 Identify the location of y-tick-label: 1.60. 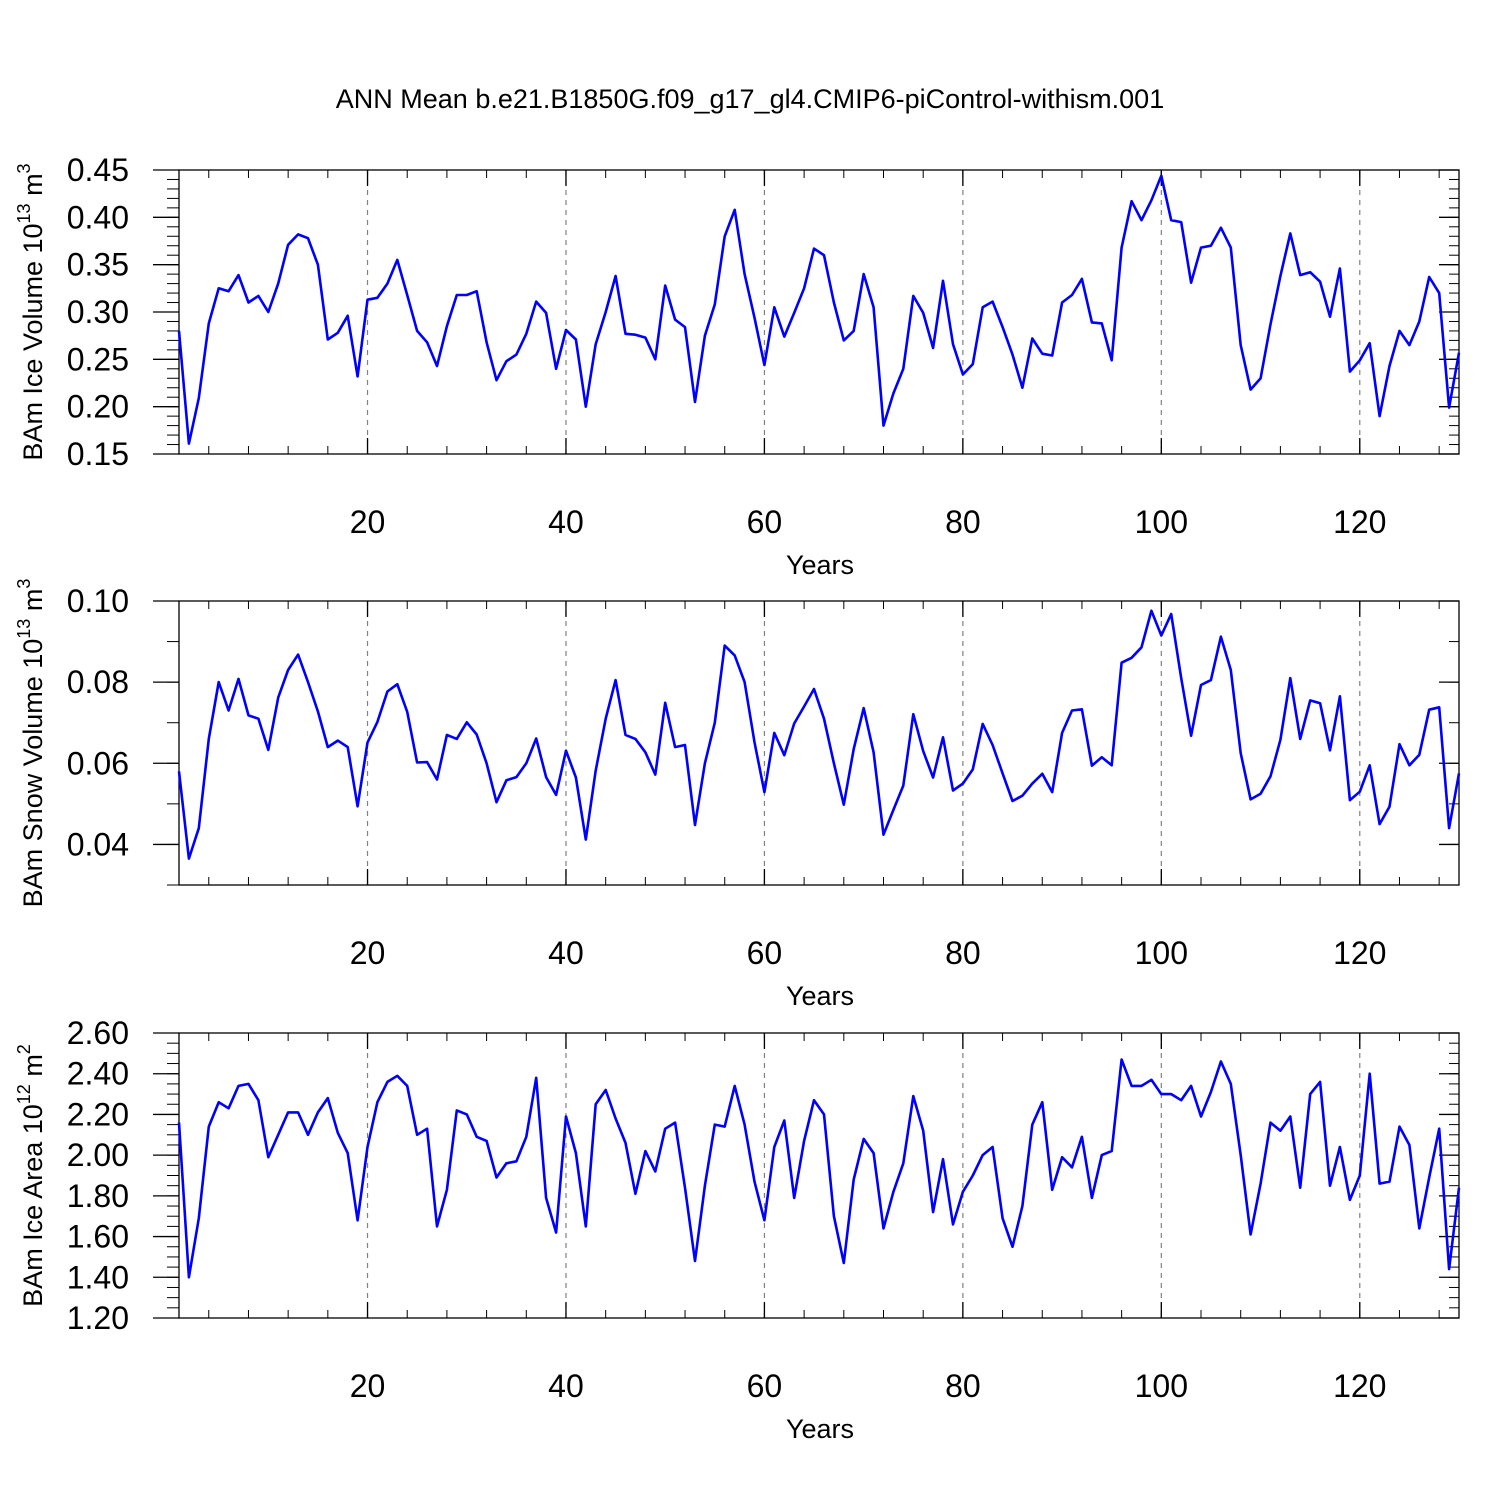
(98, 1237).